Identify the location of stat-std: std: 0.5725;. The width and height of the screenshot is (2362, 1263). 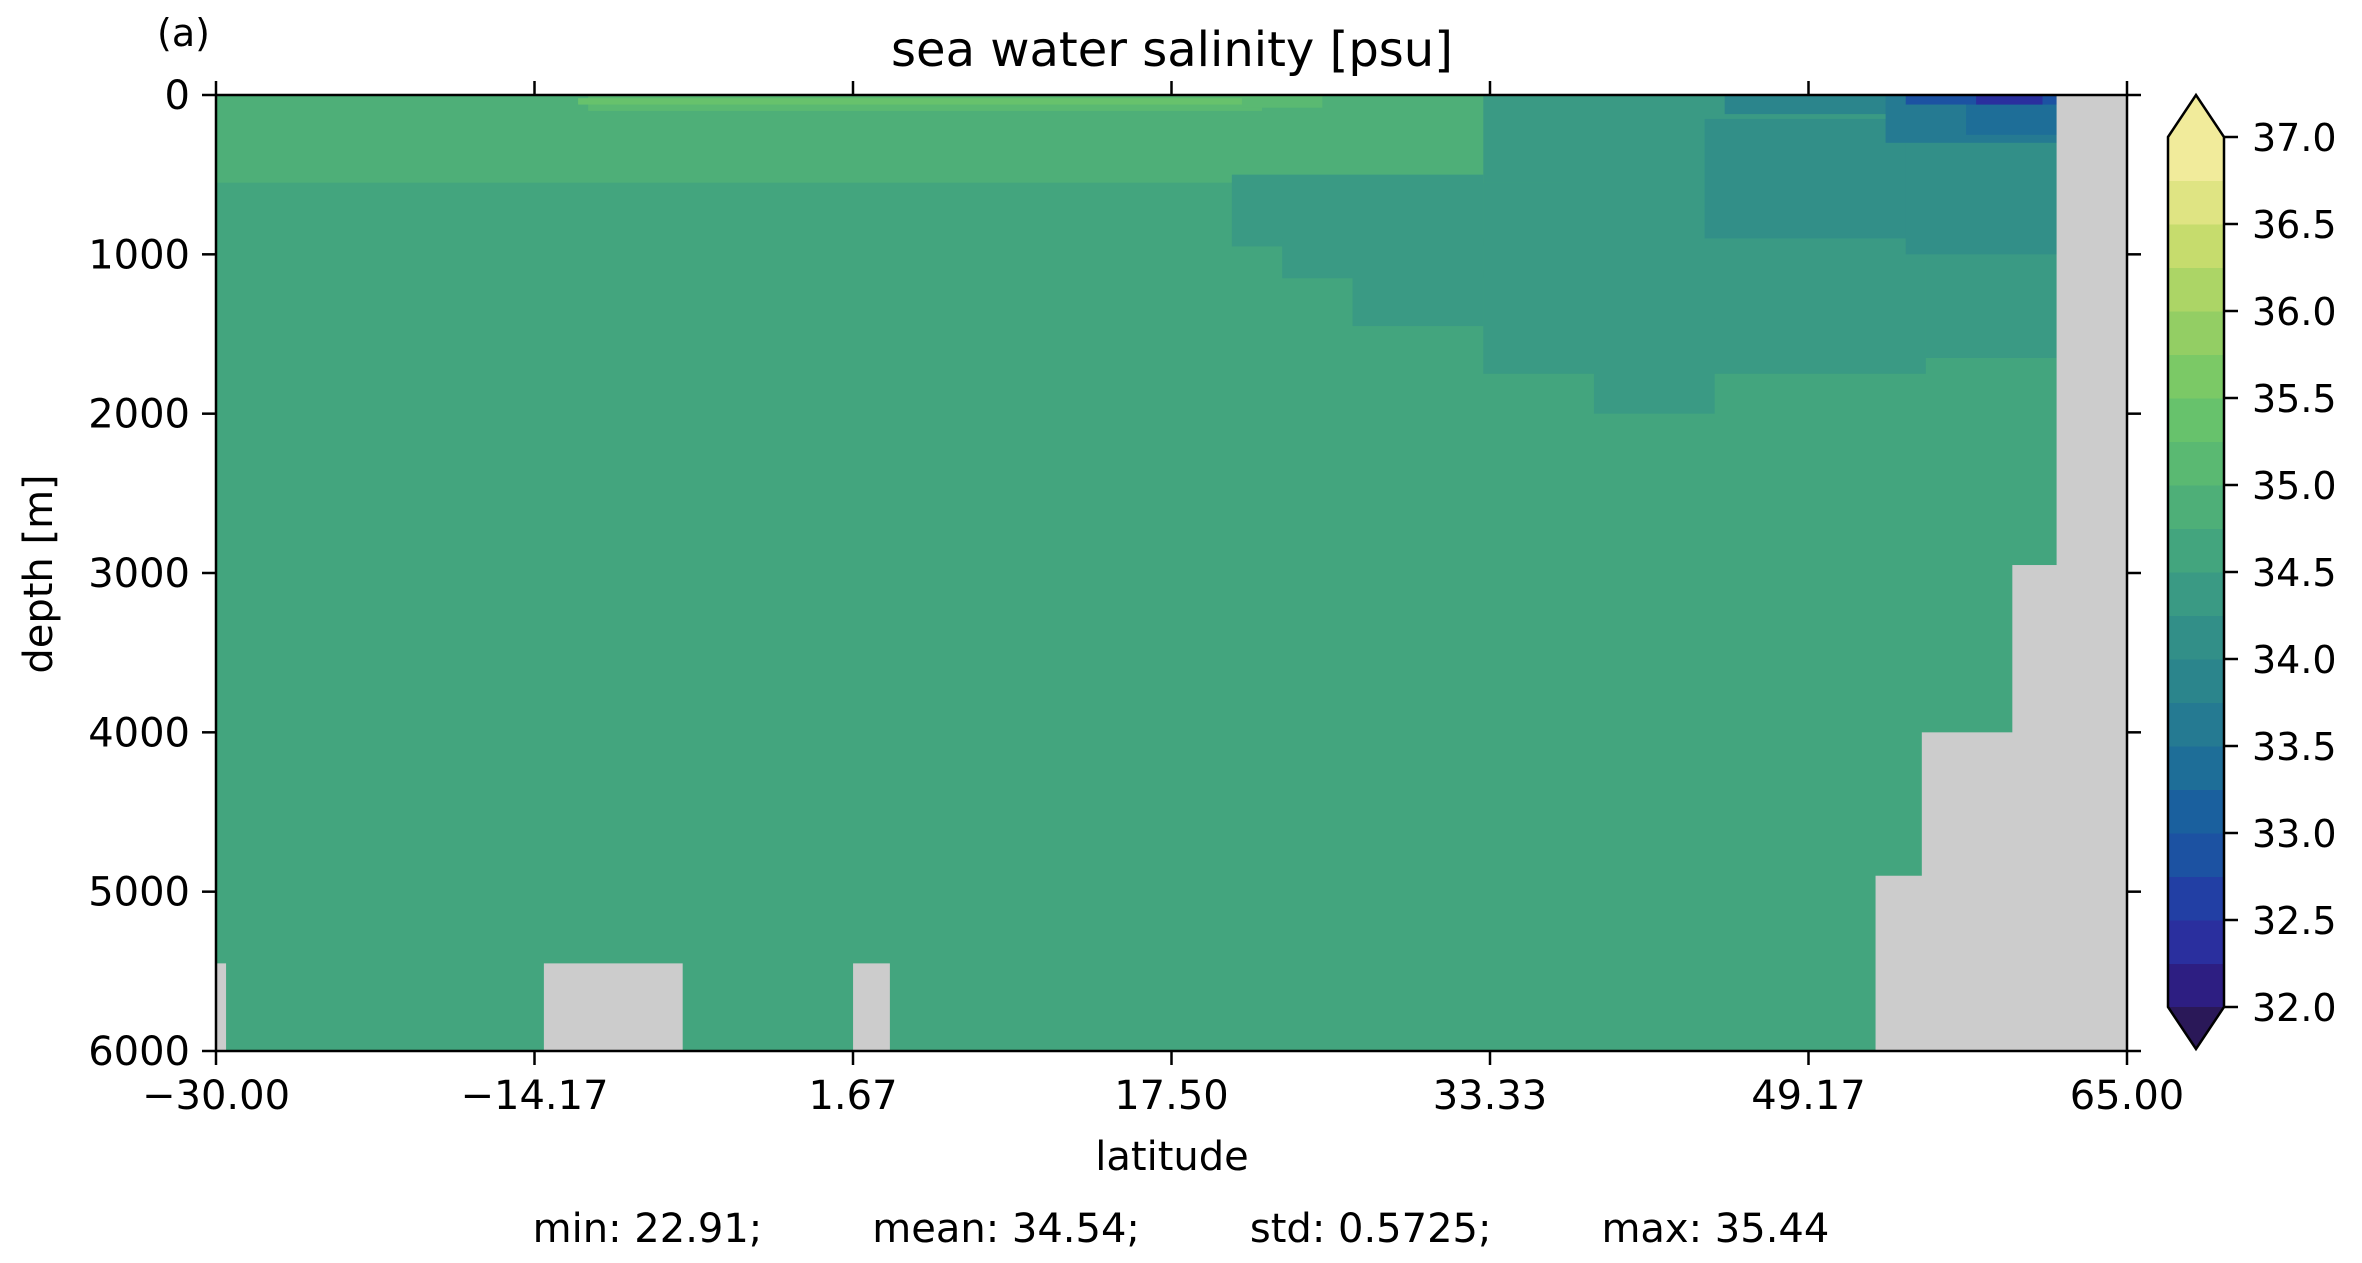
(1370, 1229).